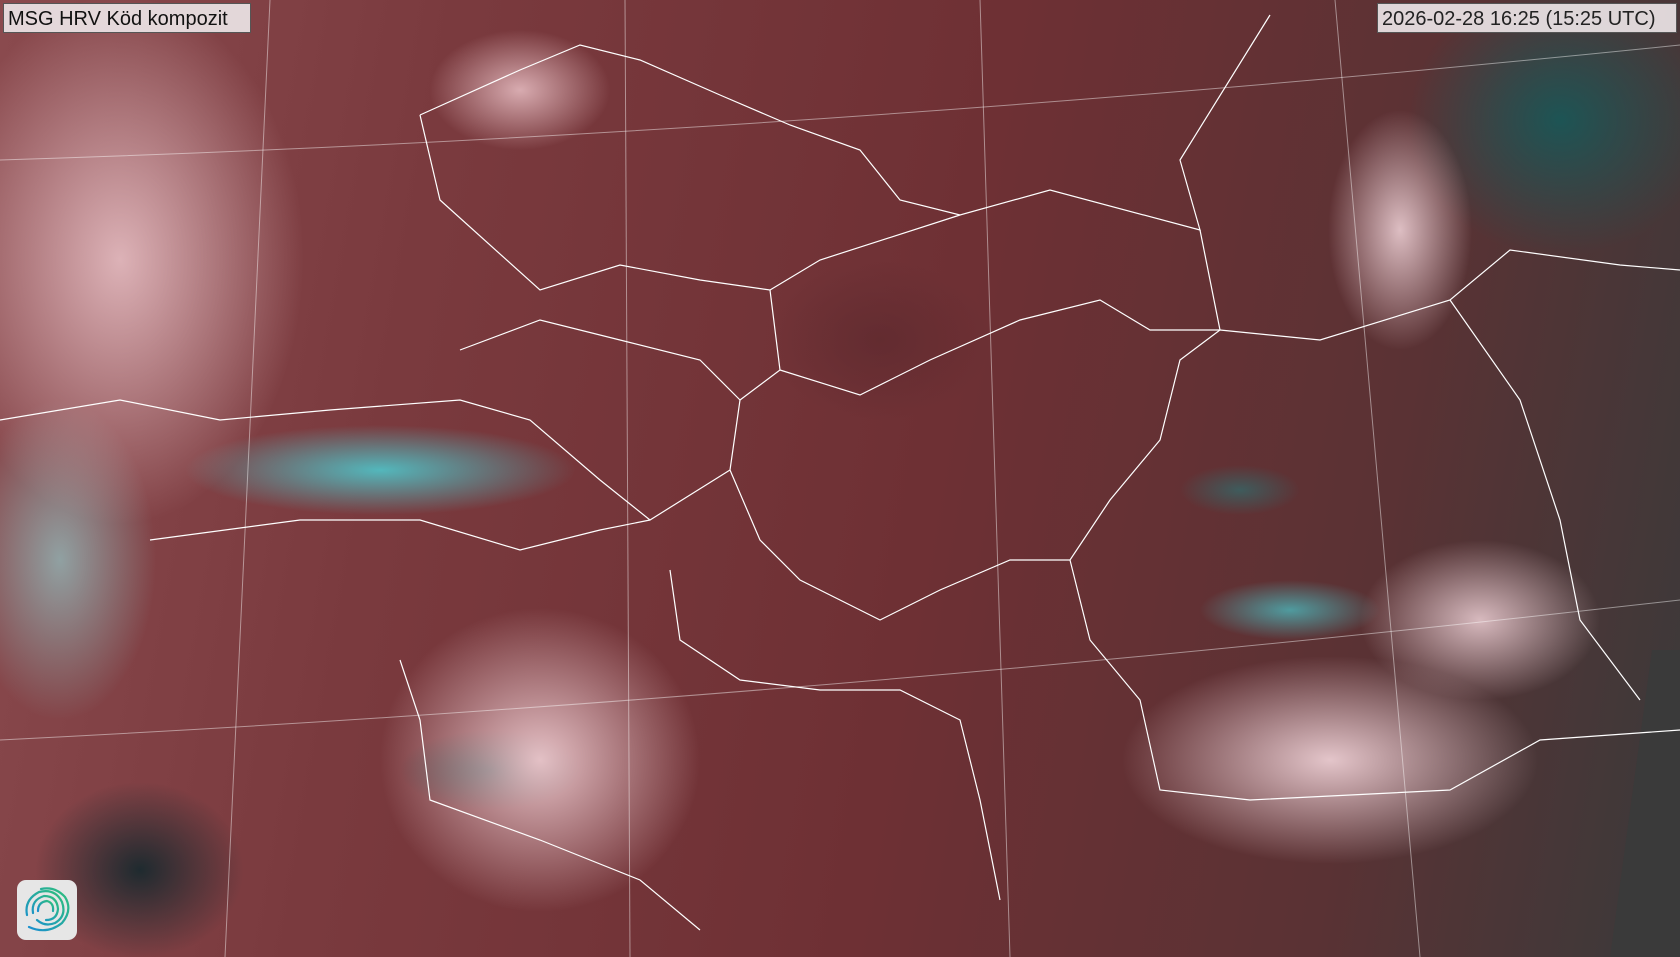 This screenshot has height=957, width=1680. Describe the element at coordinates (1527, 18) in the screenshot. I see `timestamp-label: 2026-02-28 16:25 (15:25 UTC)` at that location.